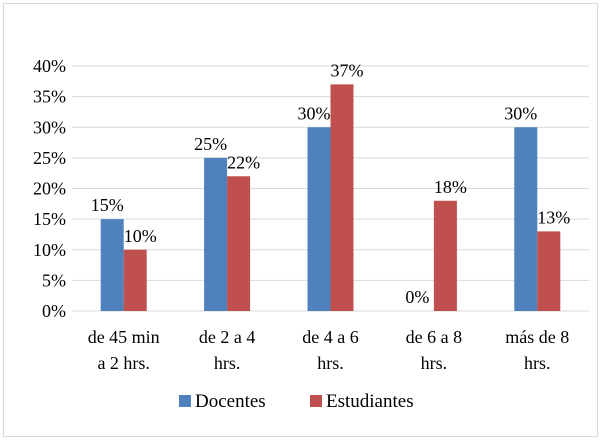  Describe the element at coordinates (107, 205) in the screenshot. I see `data-label-docentes-0: 15%` at that location.